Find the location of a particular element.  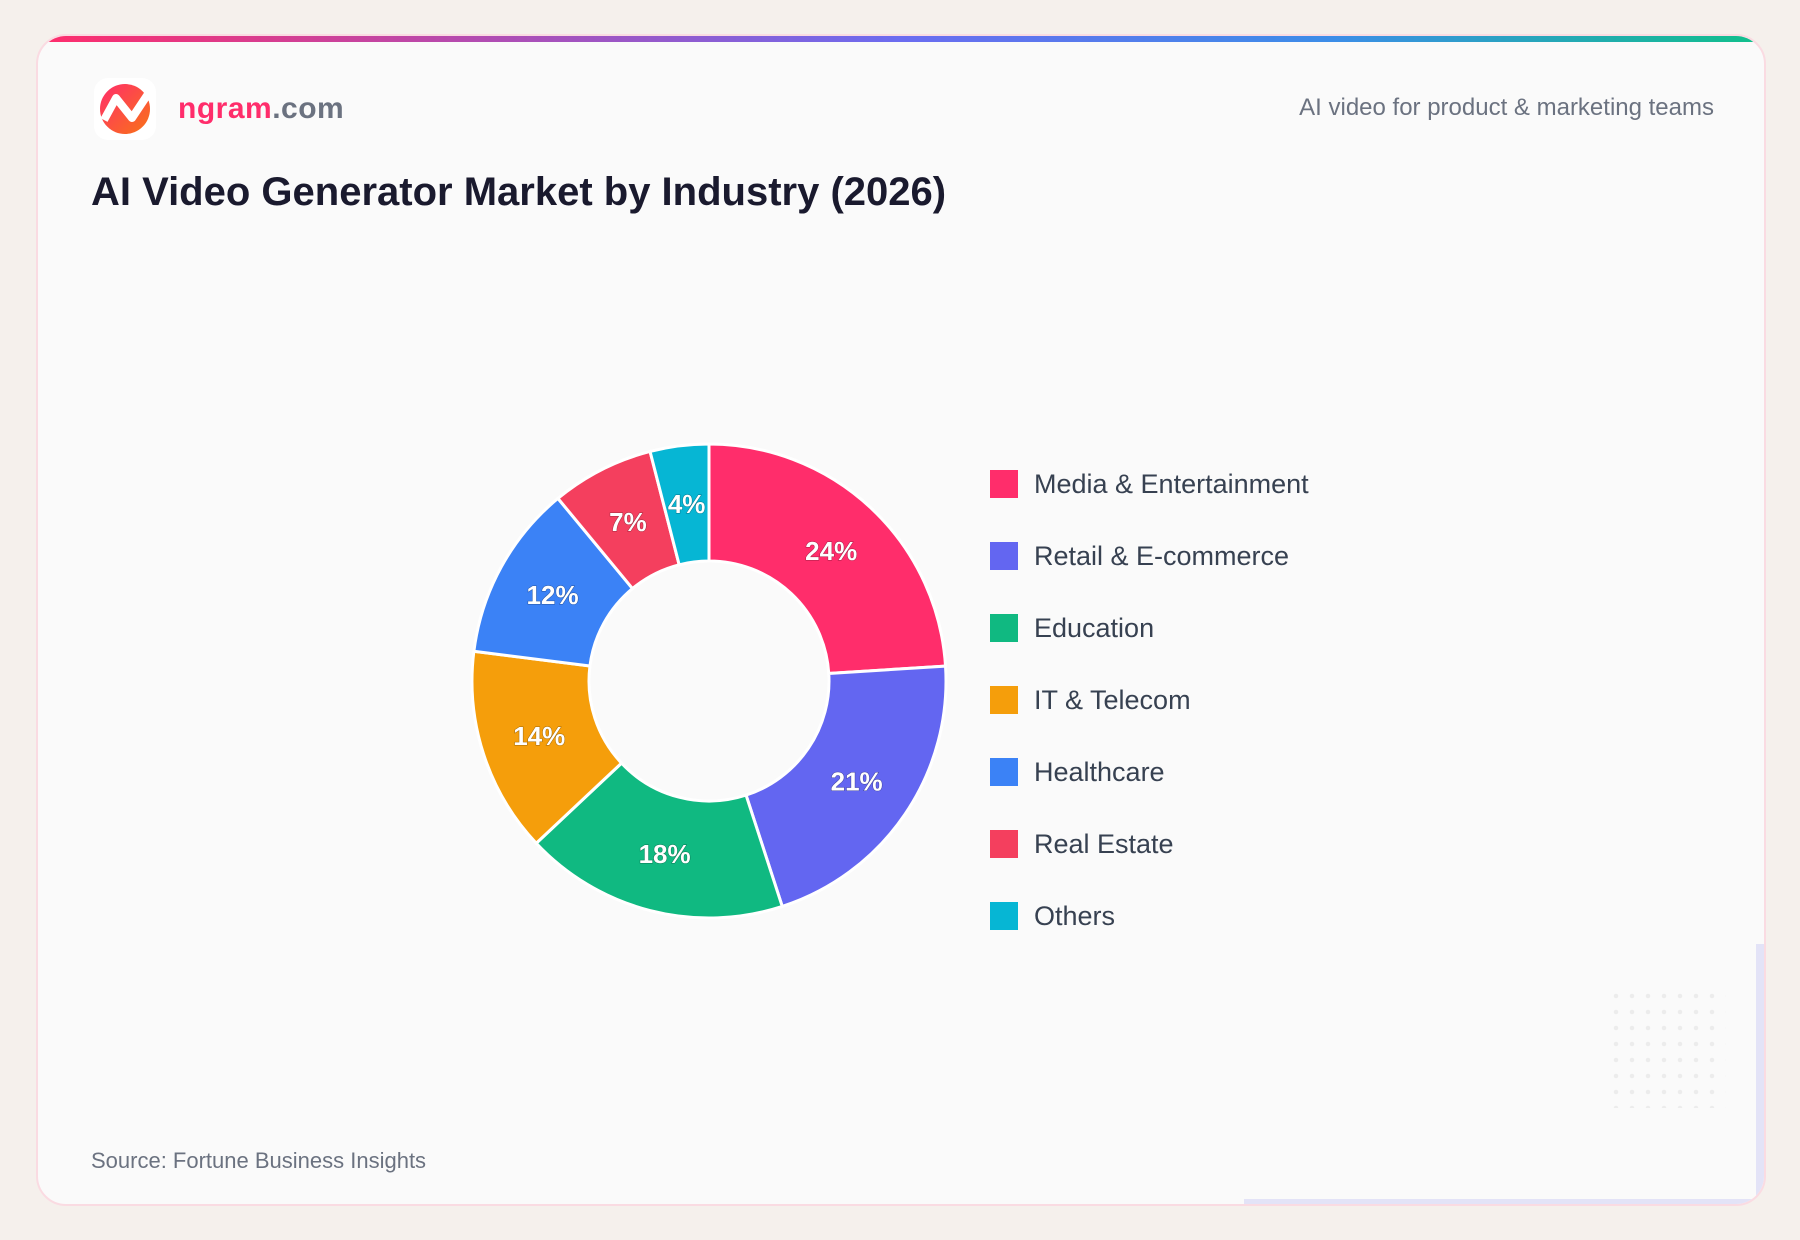

donut-slice-education is located at coordinates (659, 840).